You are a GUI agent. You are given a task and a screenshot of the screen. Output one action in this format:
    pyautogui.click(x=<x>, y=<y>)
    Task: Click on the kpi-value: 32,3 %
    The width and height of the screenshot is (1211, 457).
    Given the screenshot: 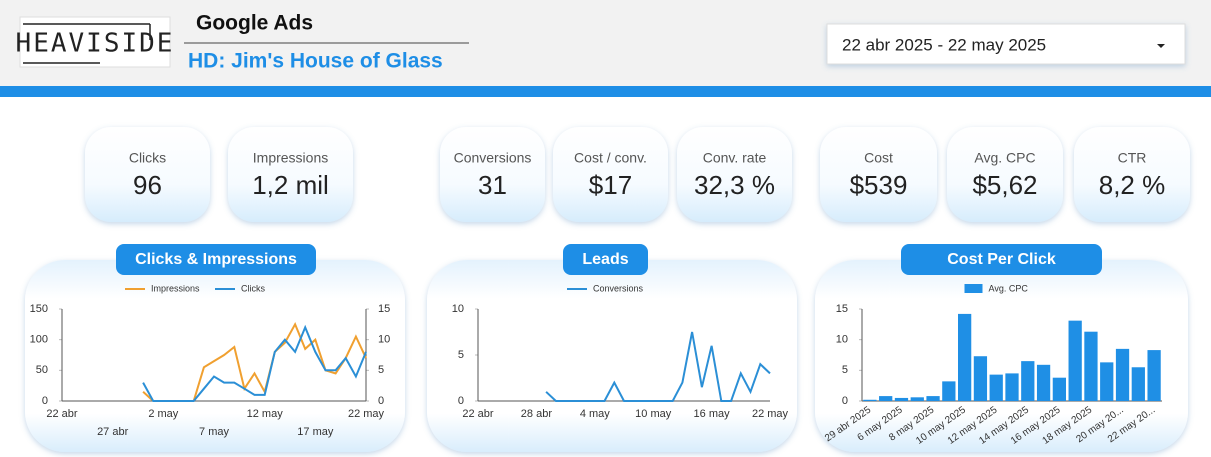 What is the action you would take?
    pyautogui.click(x=734, y=185)
    